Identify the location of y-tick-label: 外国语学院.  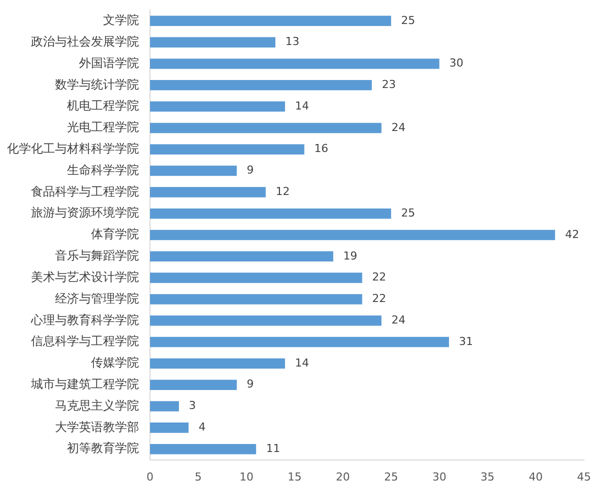
(109, 63).